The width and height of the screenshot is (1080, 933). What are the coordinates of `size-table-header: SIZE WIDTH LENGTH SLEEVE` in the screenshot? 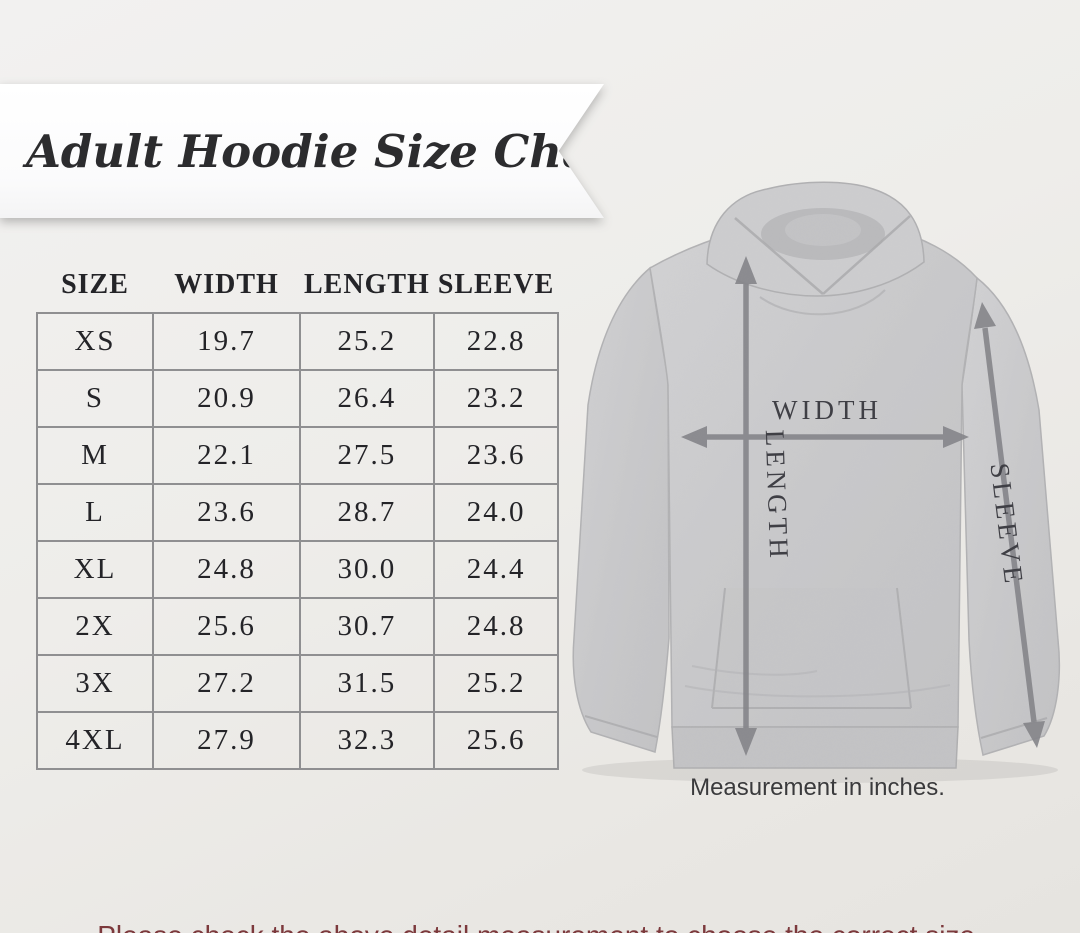 It's located at (297, 287).